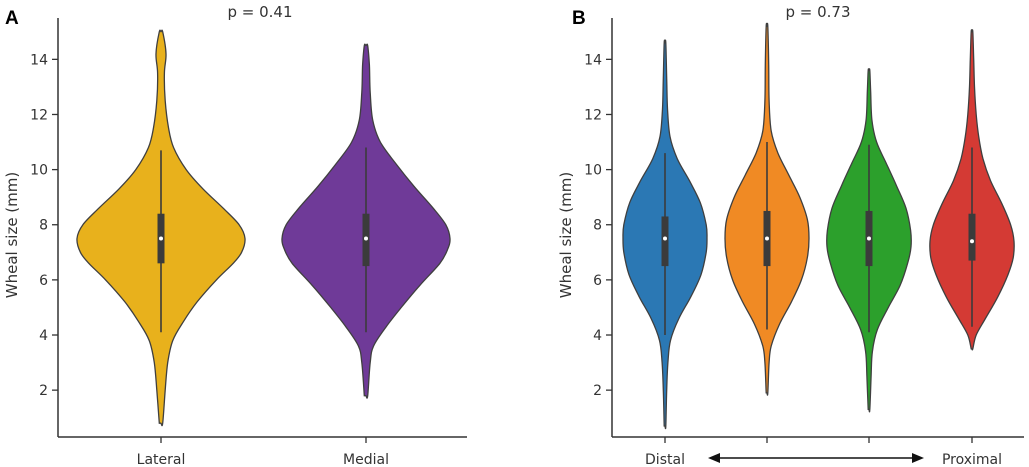 The height and width of the screenshot is (467, 1029). Describe the element at coordinates (43, 336) in the screenshot. I see `panel-a-y-tick-label: 4` at that location.